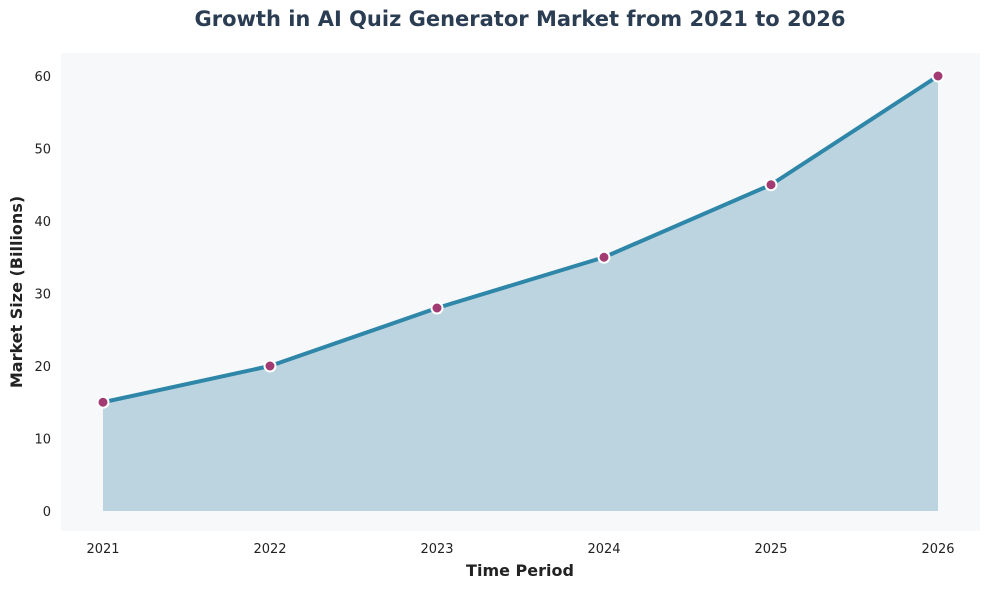  What do you see at coordinates (102, 549) in the screenshot?
I see `x-tick-label: 2021` at bounding box center [102, 549].